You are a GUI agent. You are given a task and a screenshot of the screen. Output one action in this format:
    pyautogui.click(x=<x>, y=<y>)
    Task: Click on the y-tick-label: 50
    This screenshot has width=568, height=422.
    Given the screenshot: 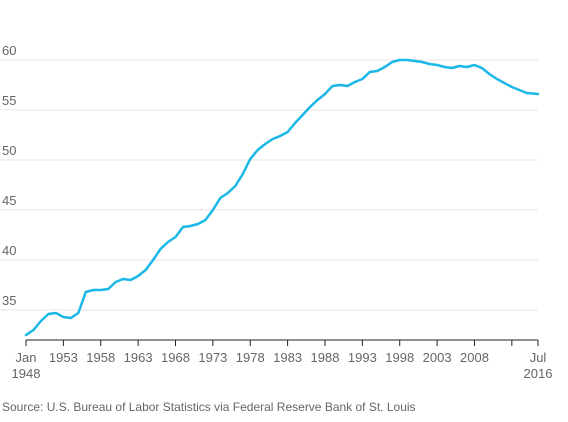 What is the action you would take?
    pyautogui.click(x=9, y=150)
    